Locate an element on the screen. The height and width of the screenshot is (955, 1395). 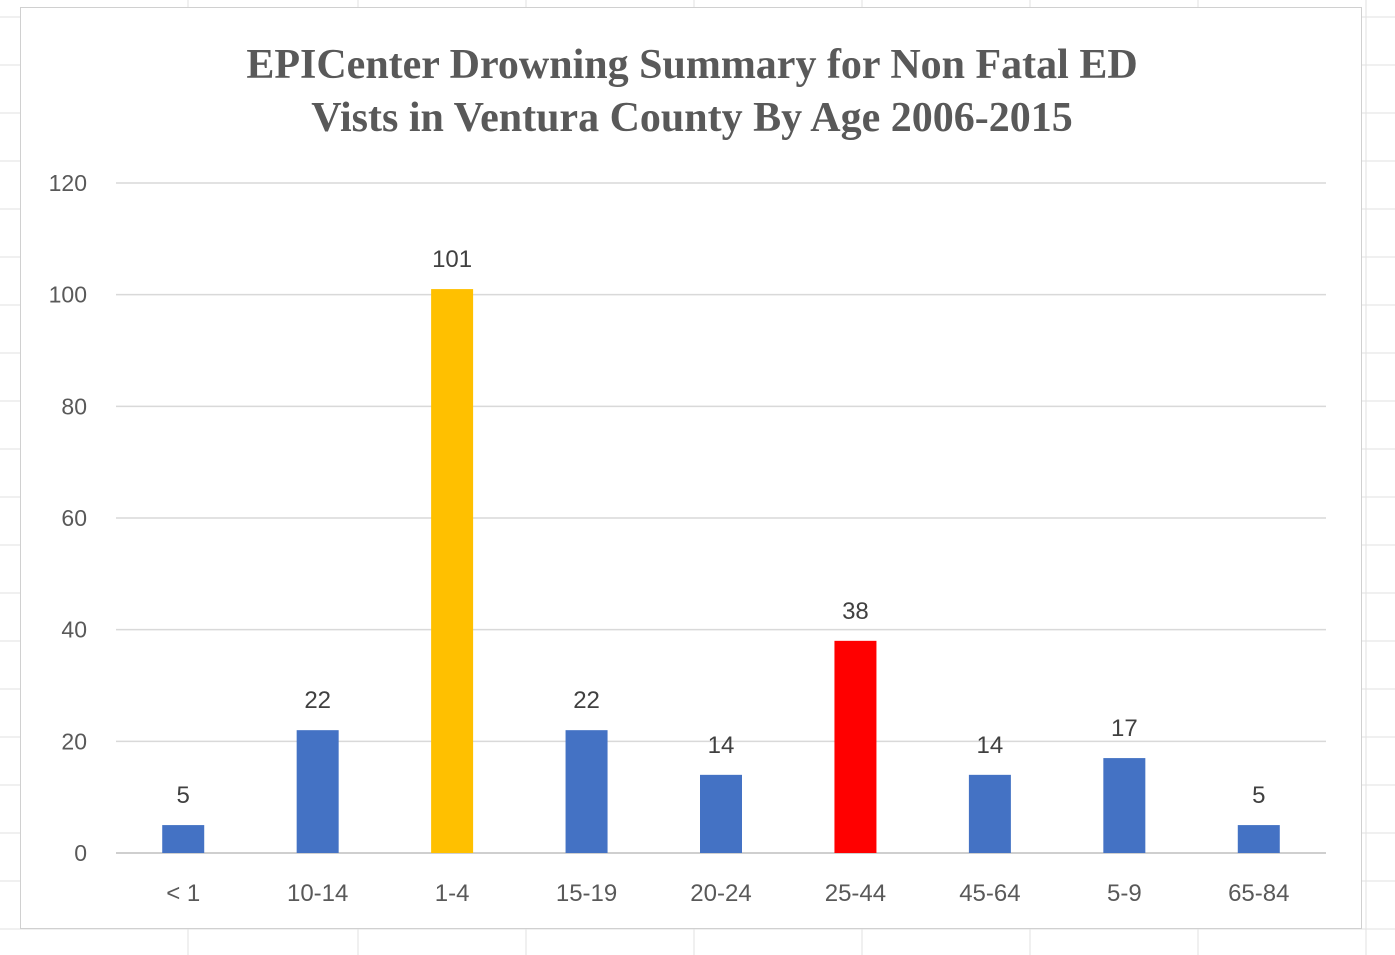
y-tick-label: 20 is located at coordinates (74, 741).